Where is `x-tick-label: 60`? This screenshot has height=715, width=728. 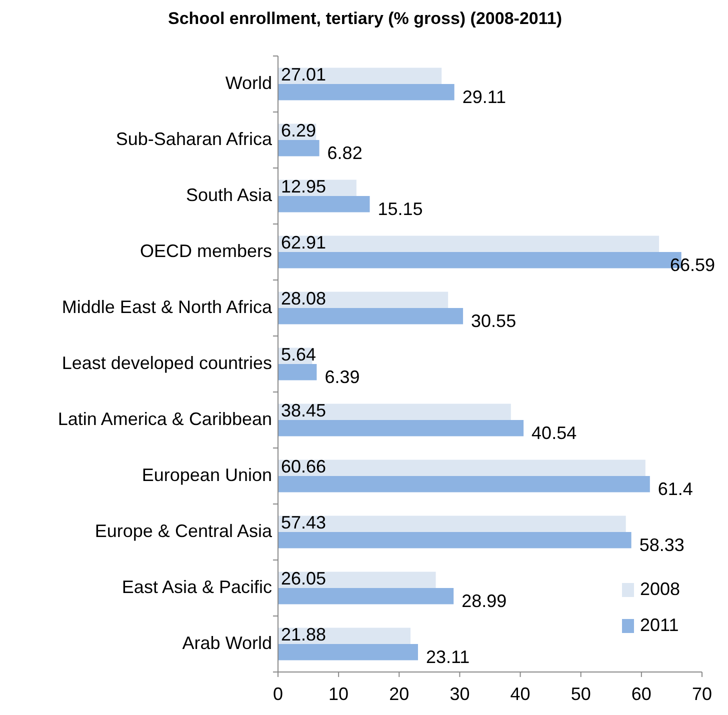
x-tick-label: 60 is located at coordinates (641, 694).